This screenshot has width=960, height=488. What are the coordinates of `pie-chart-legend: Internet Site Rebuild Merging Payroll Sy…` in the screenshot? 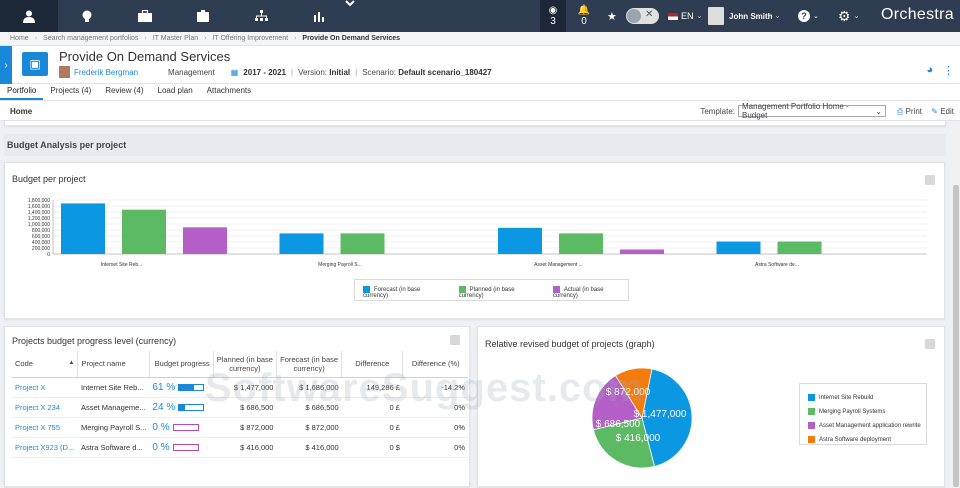 It's located at (863, 414).